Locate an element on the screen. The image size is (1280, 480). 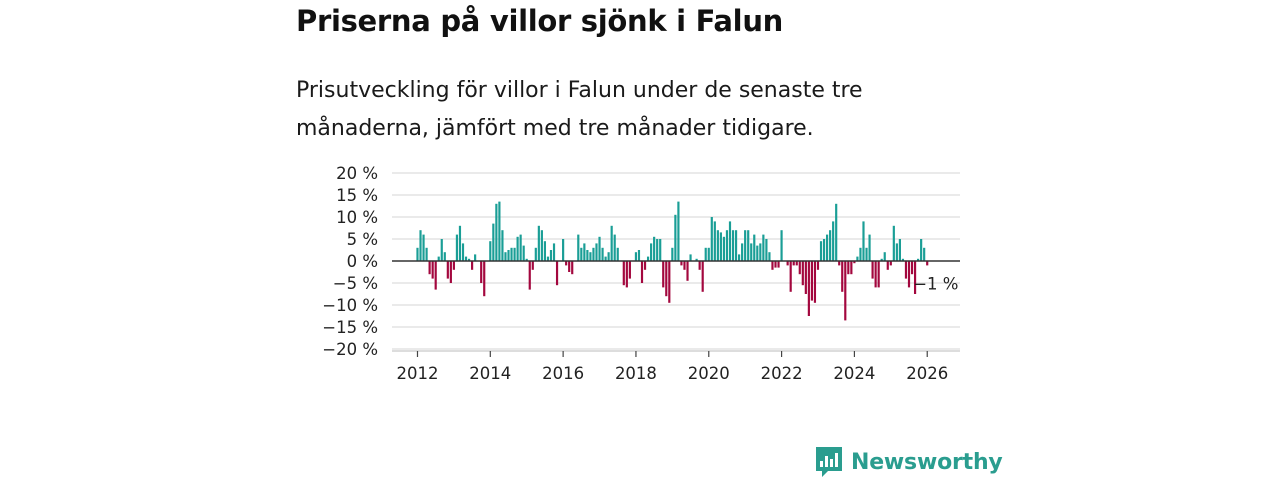
x-tick-label: 2024 is located at coordinates (854, 373).